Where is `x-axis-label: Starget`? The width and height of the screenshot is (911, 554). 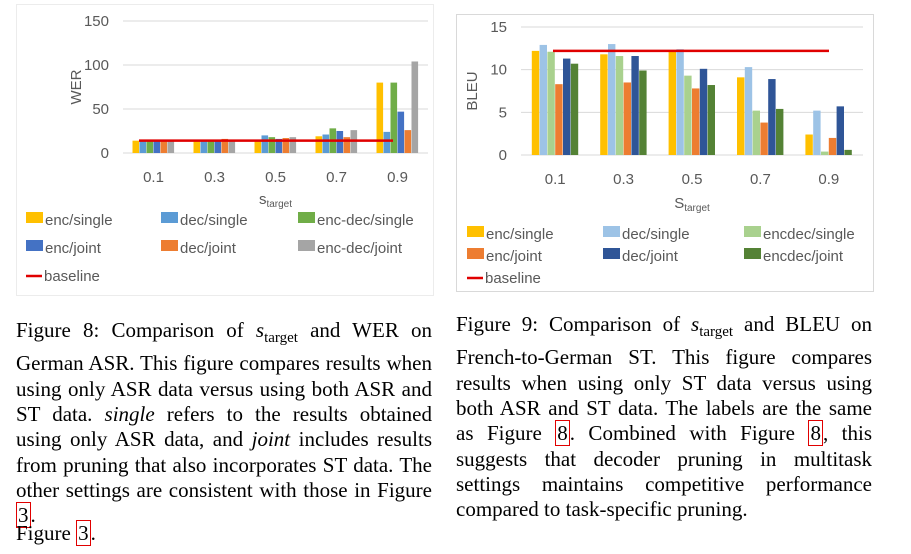
x-axis-label: Starget is located at coordinates (692, 204).